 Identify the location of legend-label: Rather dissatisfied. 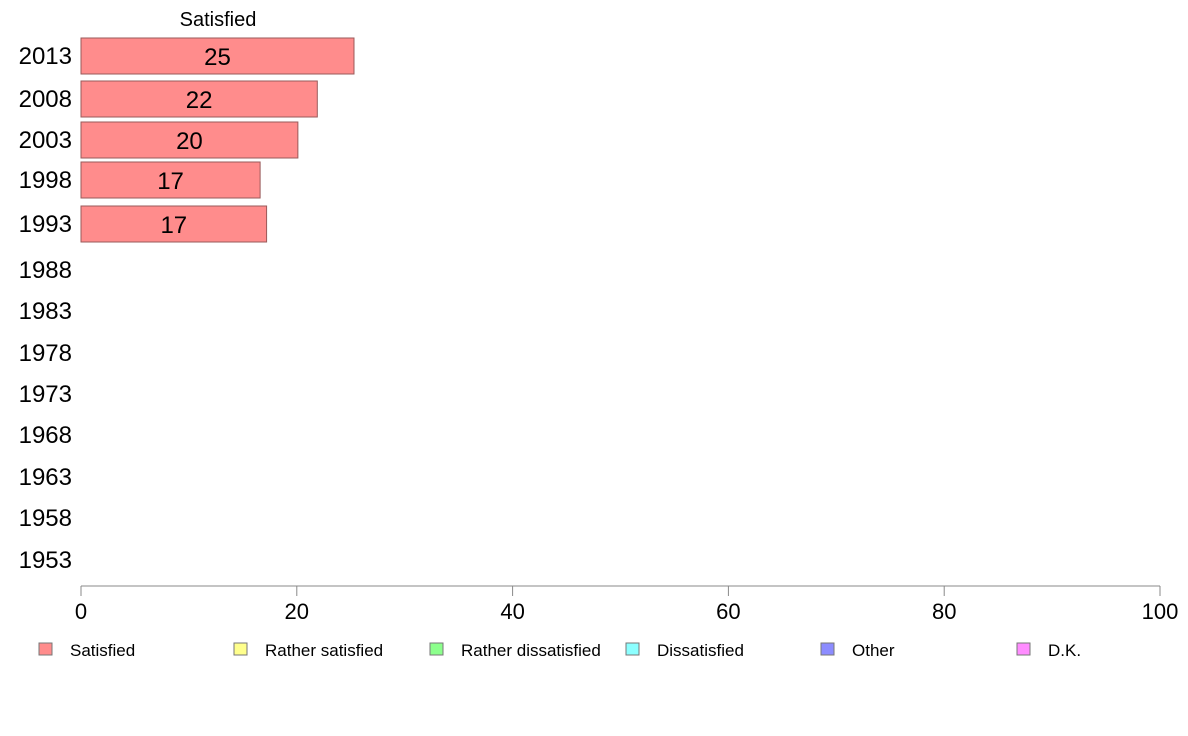
(531, 650).